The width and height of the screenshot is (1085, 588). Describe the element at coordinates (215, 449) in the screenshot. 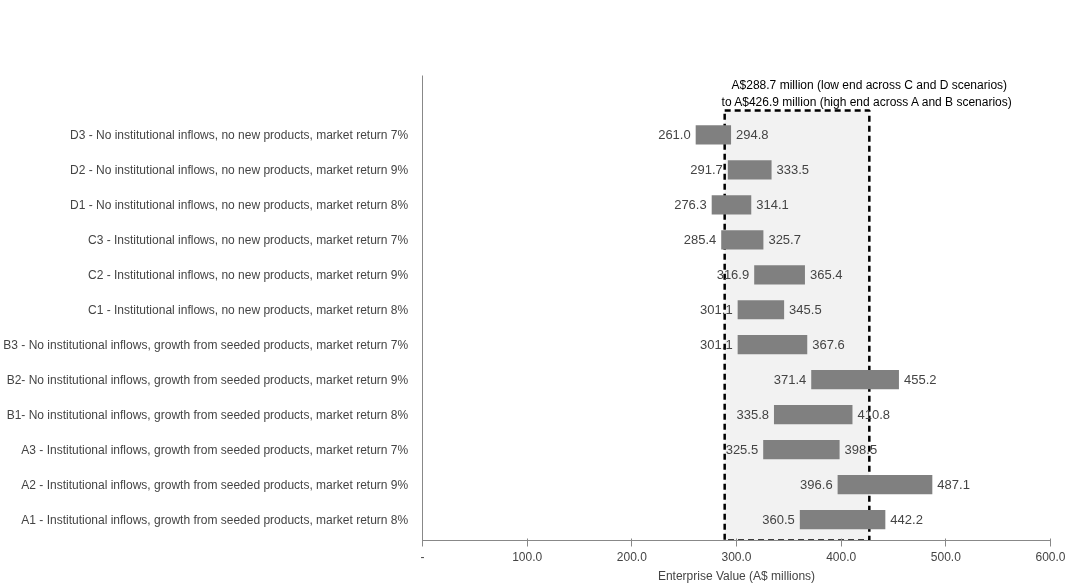

I see `y-tick-label: A3 - Institutional inflows, growth from seeded products, market return 7%` at that location.